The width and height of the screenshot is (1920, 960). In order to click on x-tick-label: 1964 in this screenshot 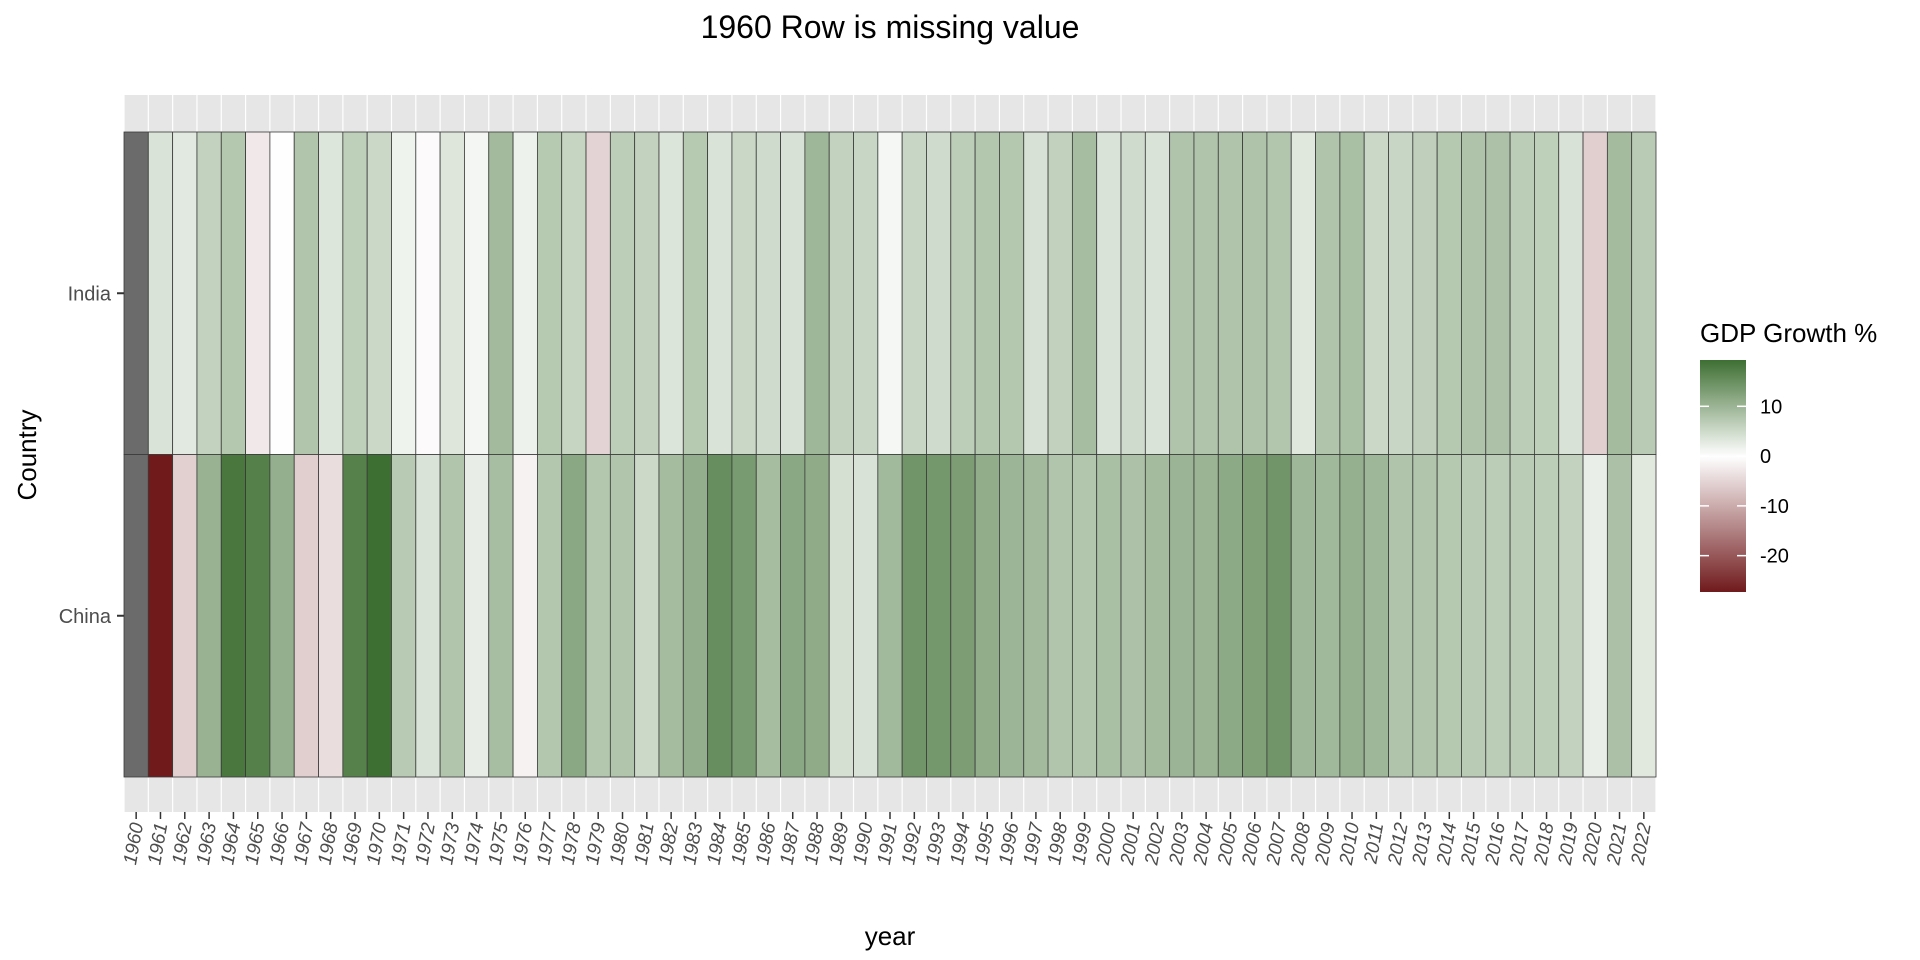, I will do `click(231, 843)`.